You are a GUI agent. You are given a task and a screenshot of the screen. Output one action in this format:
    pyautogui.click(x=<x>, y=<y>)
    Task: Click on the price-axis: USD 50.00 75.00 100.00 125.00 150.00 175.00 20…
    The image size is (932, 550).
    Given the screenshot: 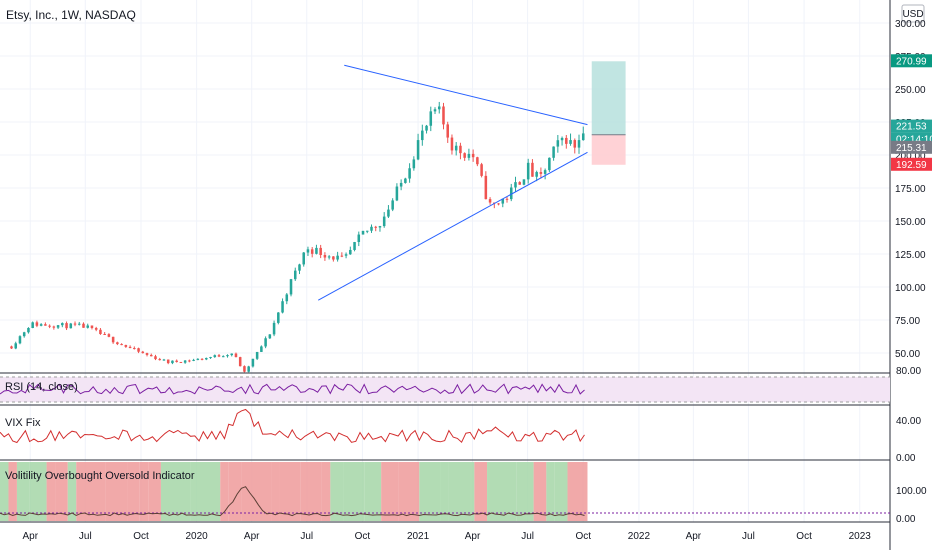 What is the action you would take?
    pyautogui.click(x=911, y=275)
    